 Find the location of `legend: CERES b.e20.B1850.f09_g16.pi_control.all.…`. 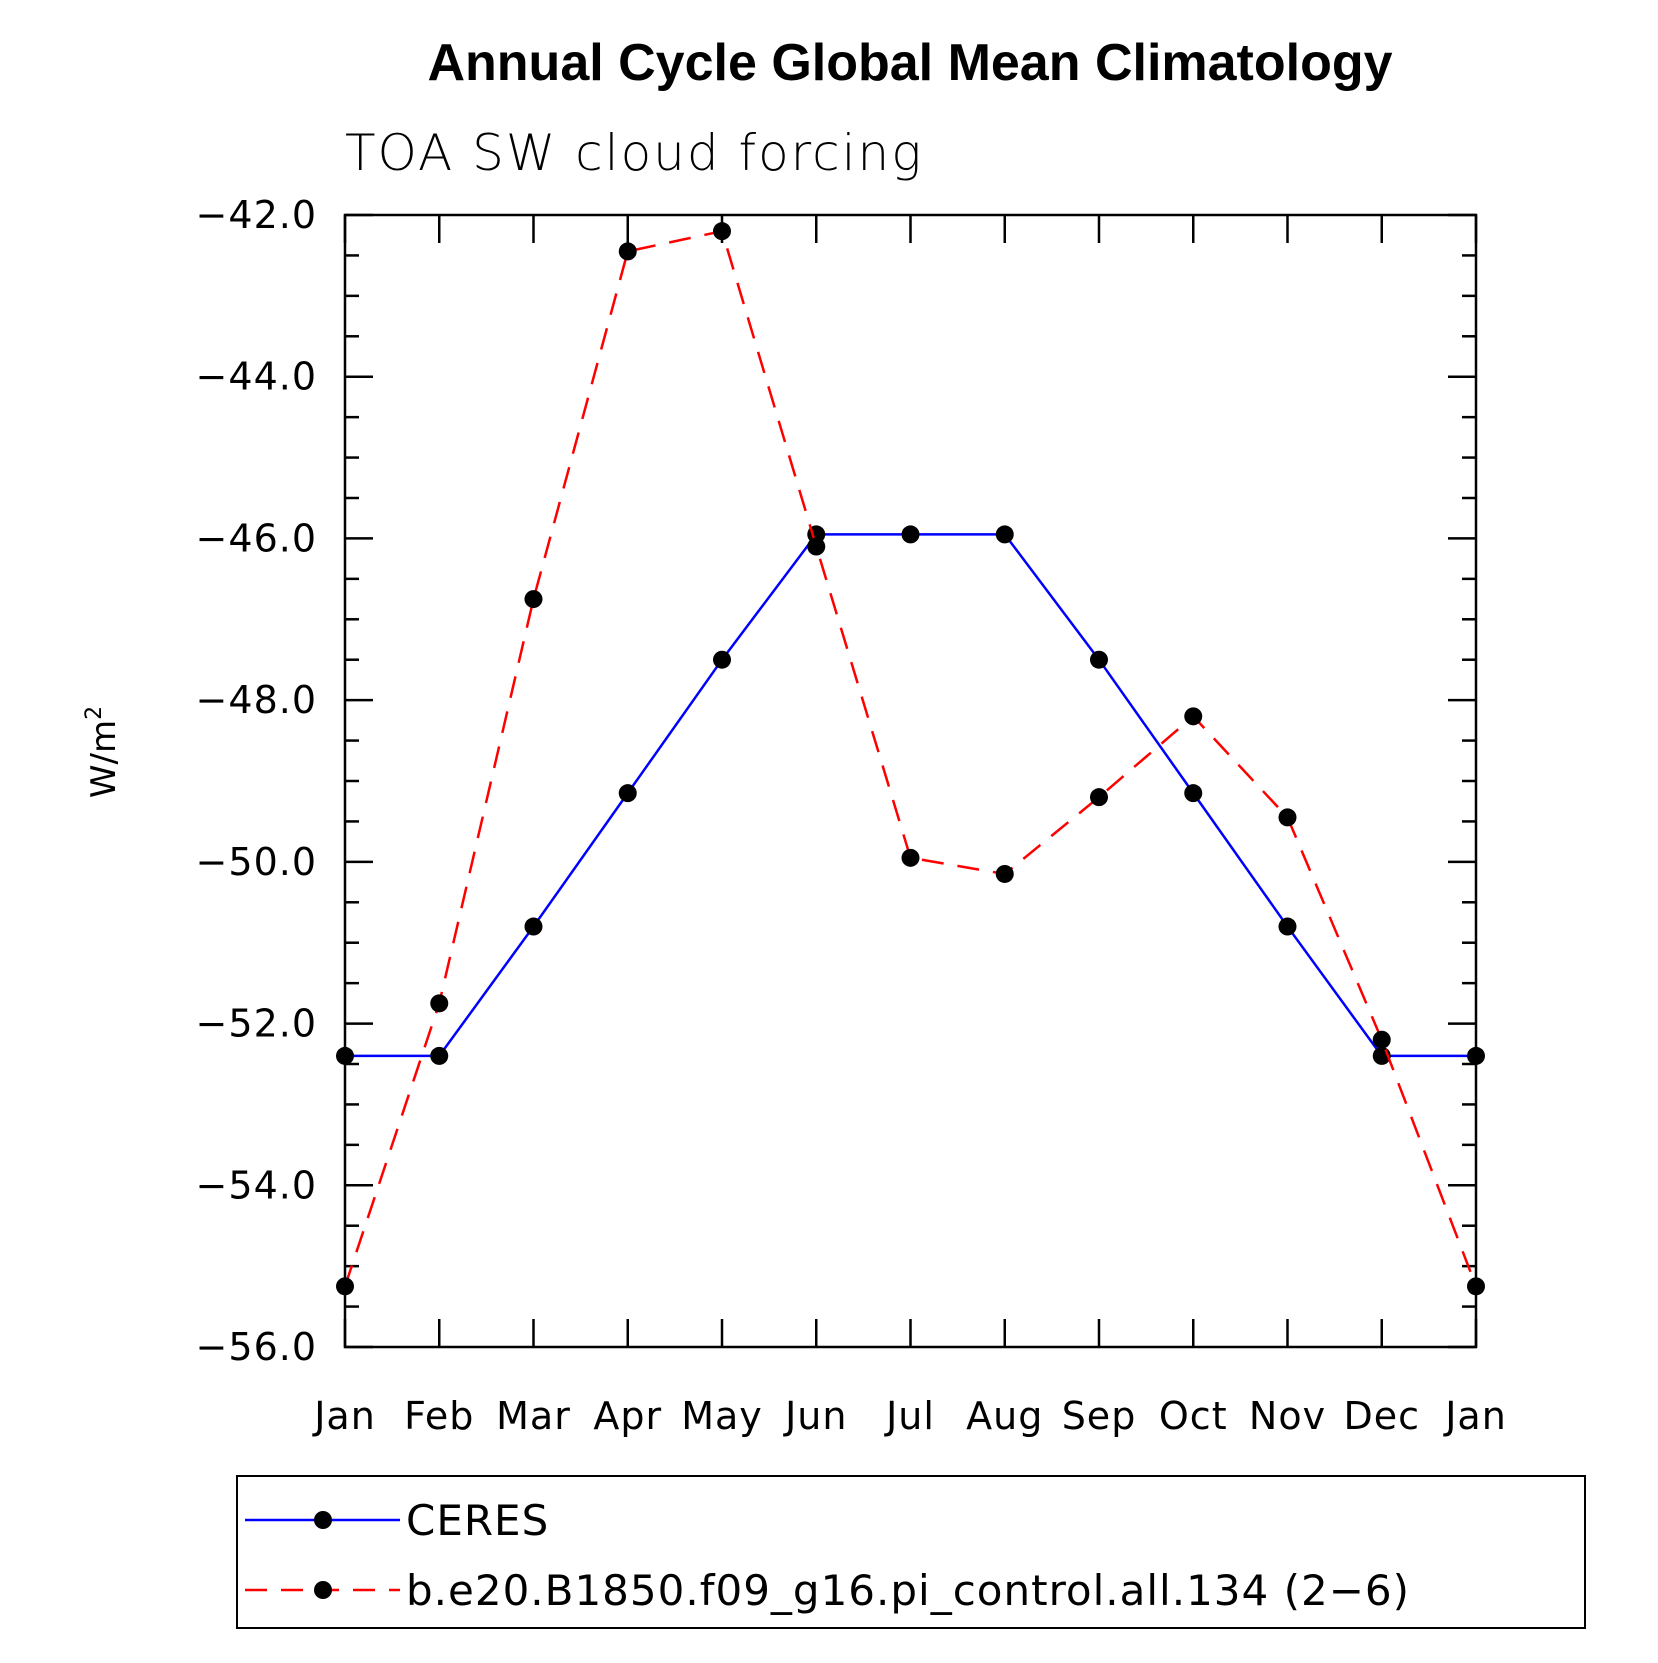

legend: CERES b.e20.B1850.f09_g16.pi_control.all.… is located at coordinates (911, 1552).